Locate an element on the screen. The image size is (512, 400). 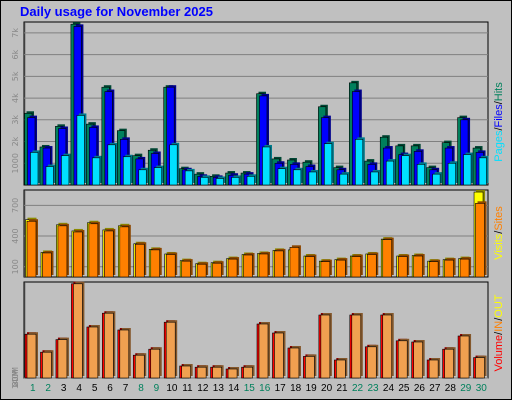
x-tick-label: 25 is located at coordinates (404, 388).